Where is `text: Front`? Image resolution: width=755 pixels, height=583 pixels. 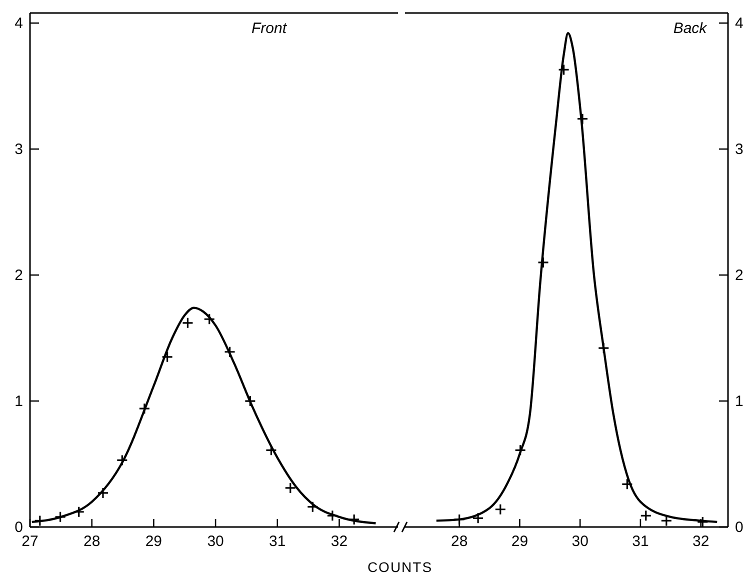 text: Front is located at coordinates (269, 28).